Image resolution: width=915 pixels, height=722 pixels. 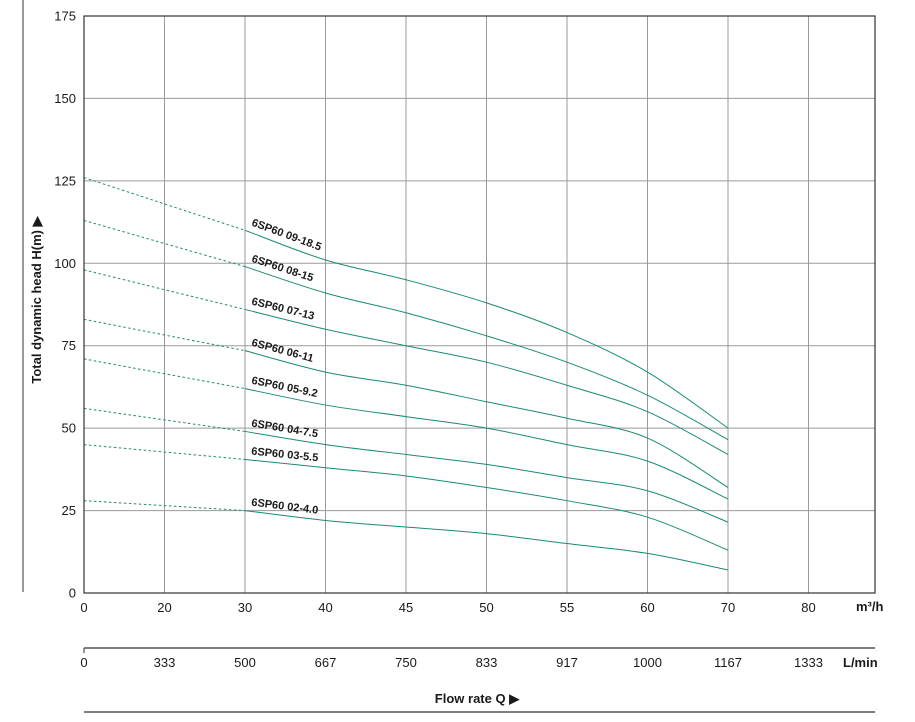 What do you see at coordinates (647, 662) in the screenshot?
I see `x-secondary-tick-label: 1000` at bounding box center [647, 662].